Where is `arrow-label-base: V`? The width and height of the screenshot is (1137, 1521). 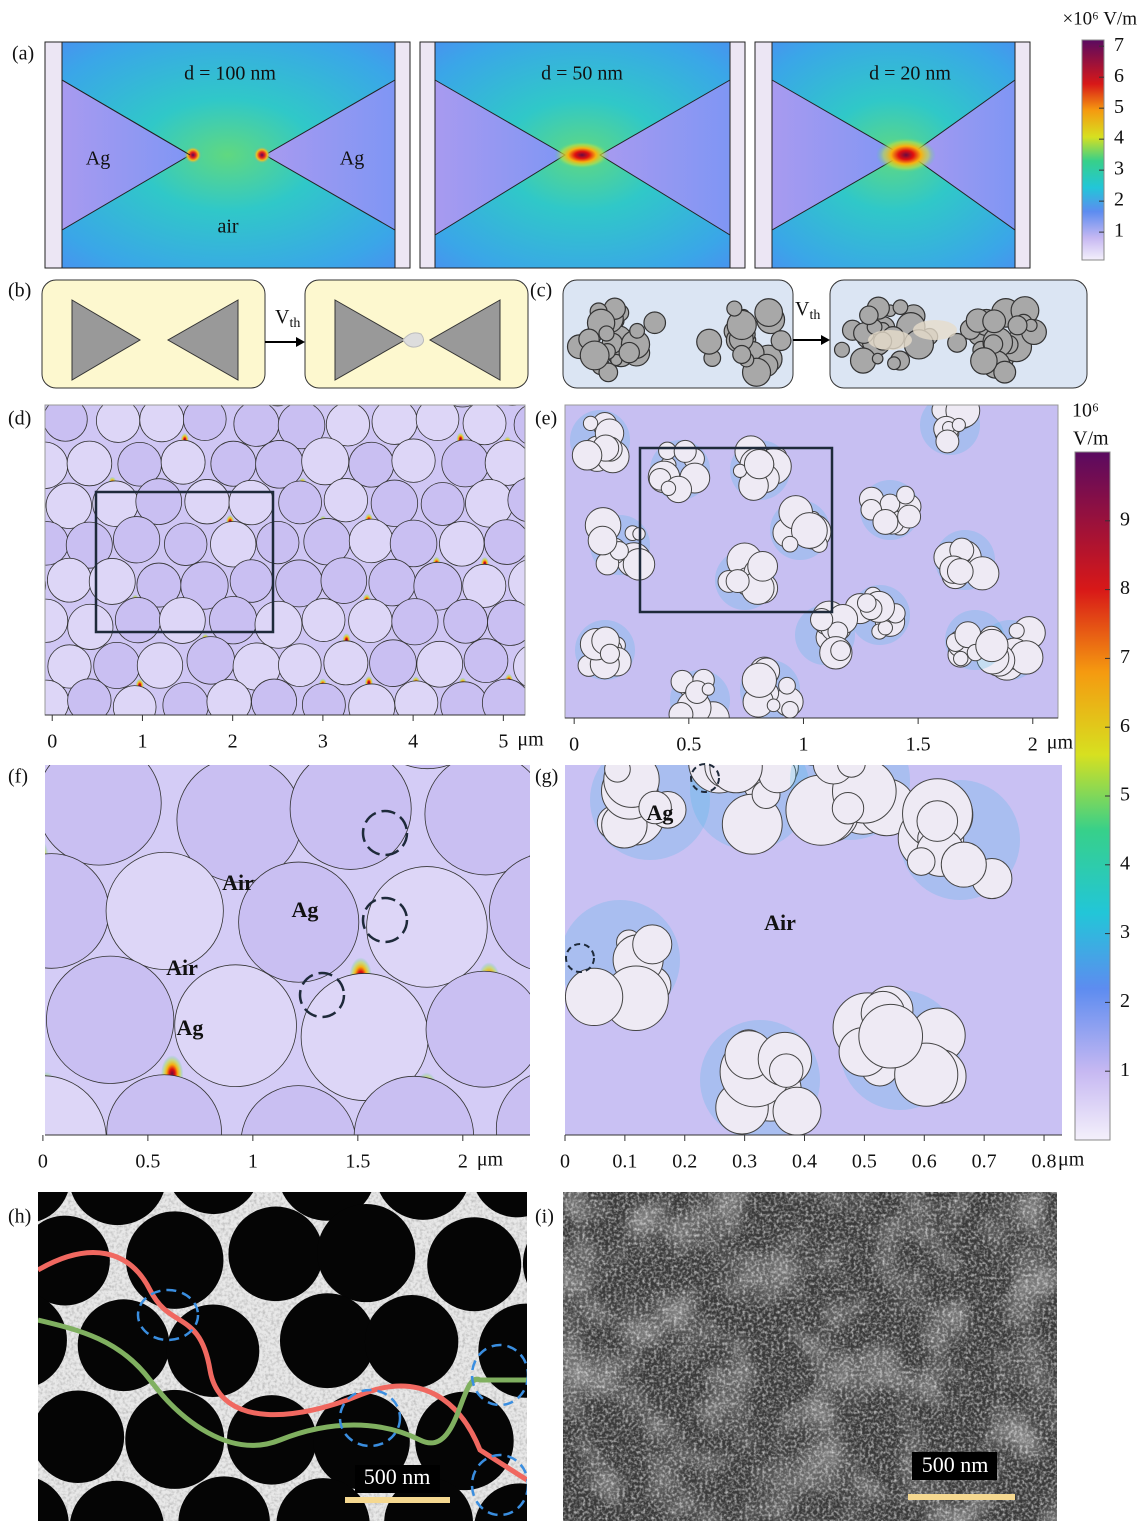 arrow-label-base: V is located at coordinates (282, 317).